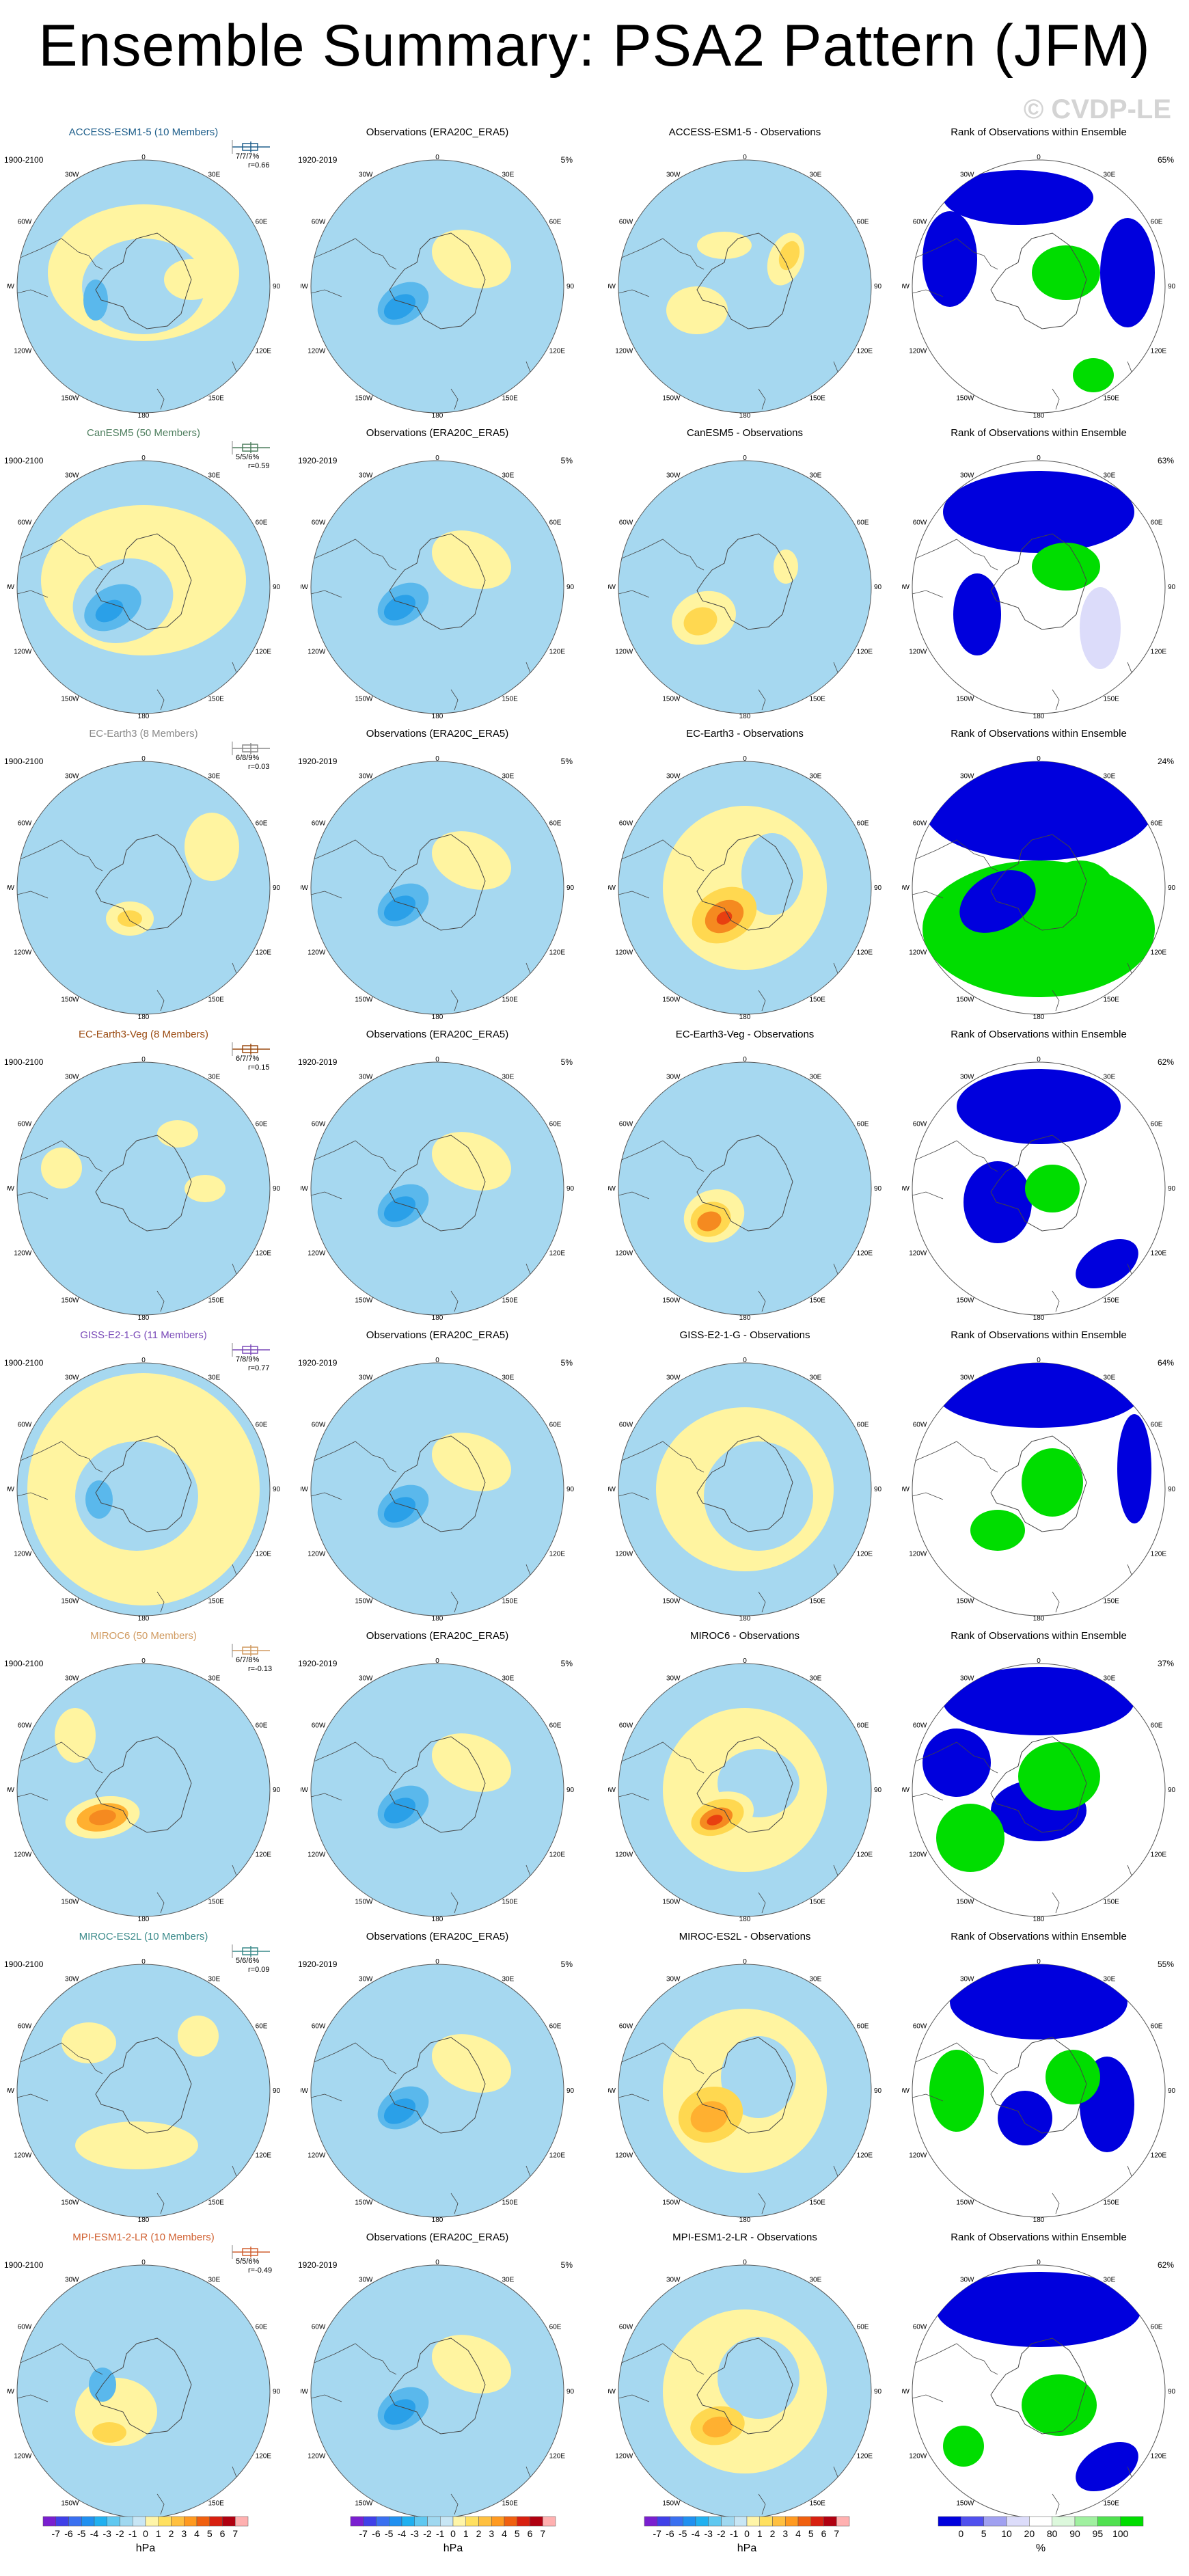 The height and width of the screenshot is (2576, 1189). I want to click on rank-pct: 55%, so click(1165, 1964).